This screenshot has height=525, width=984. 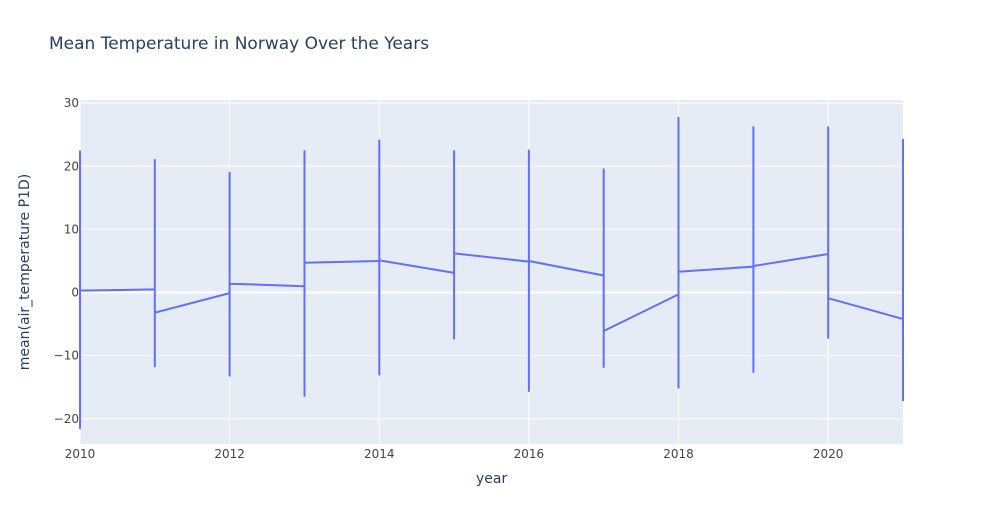 I want to click on x-axis-title: year, so click(x=492, y=479).